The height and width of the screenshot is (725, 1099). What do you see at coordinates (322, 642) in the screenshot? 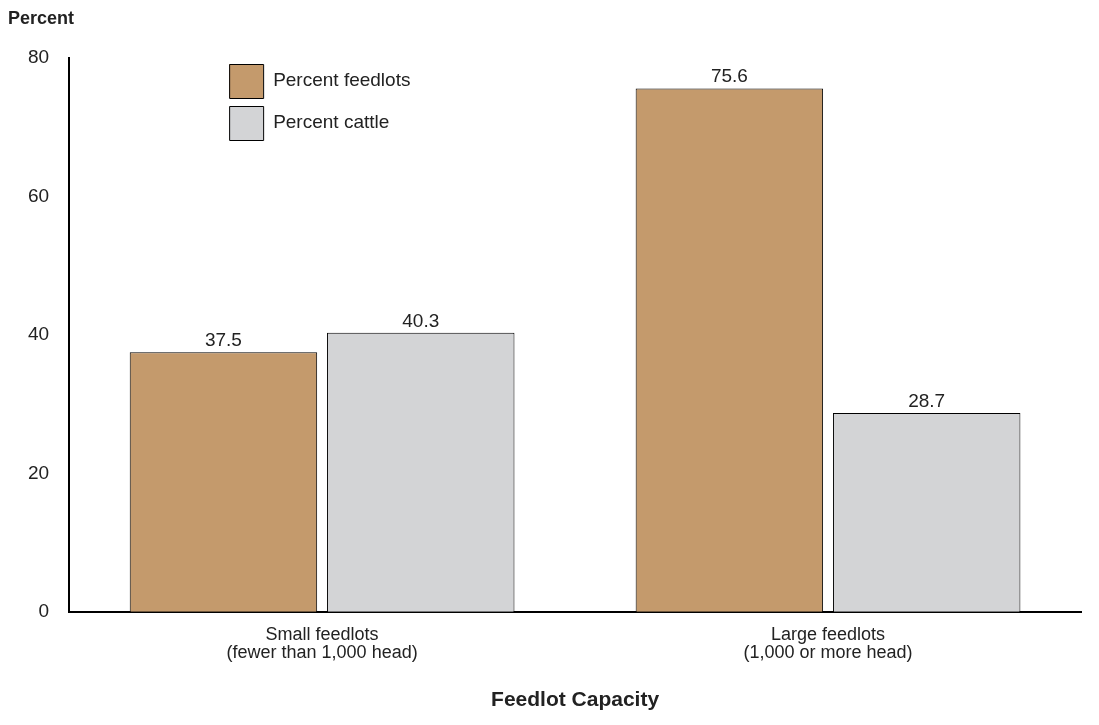
I see `x-tick-label: Small feedlots (fewer than 1,000 head)` at bounding box center [322, 642].